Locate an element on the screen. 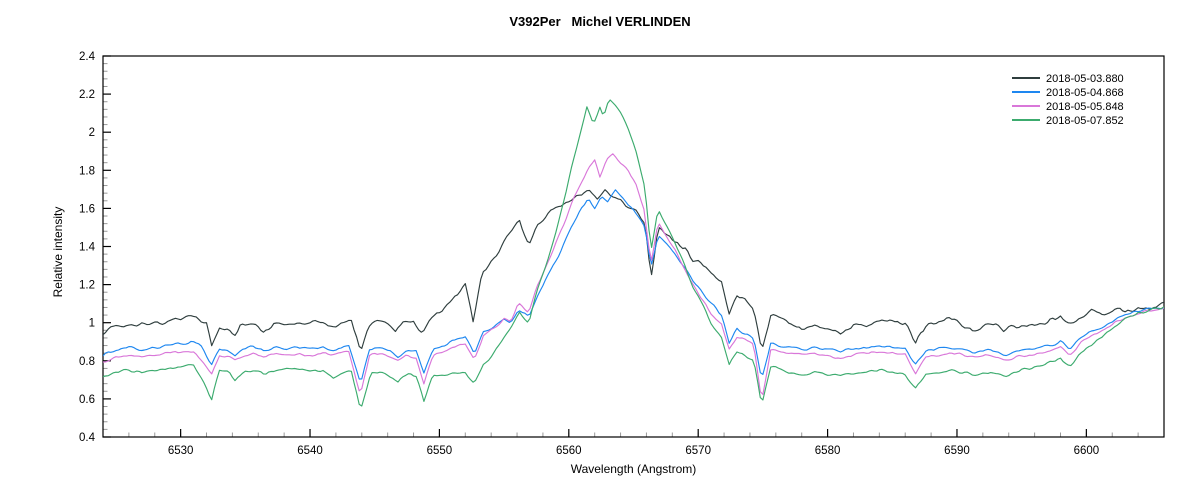 The height and width of the screenshot is (500, 1200). x-tick-label: 6590 is located at coordinates (957, 451).